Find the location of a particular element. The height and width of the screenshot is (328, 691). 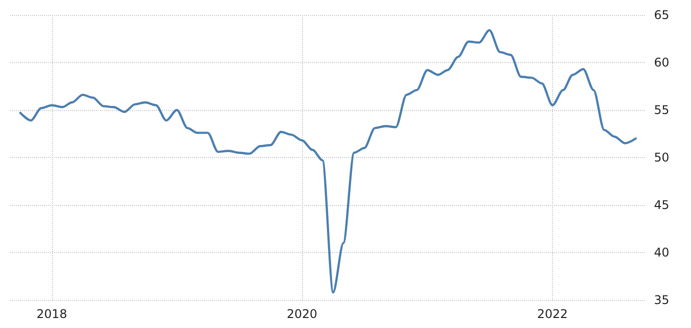

y-tick-label: 65 is located at coordinates (662, 15).